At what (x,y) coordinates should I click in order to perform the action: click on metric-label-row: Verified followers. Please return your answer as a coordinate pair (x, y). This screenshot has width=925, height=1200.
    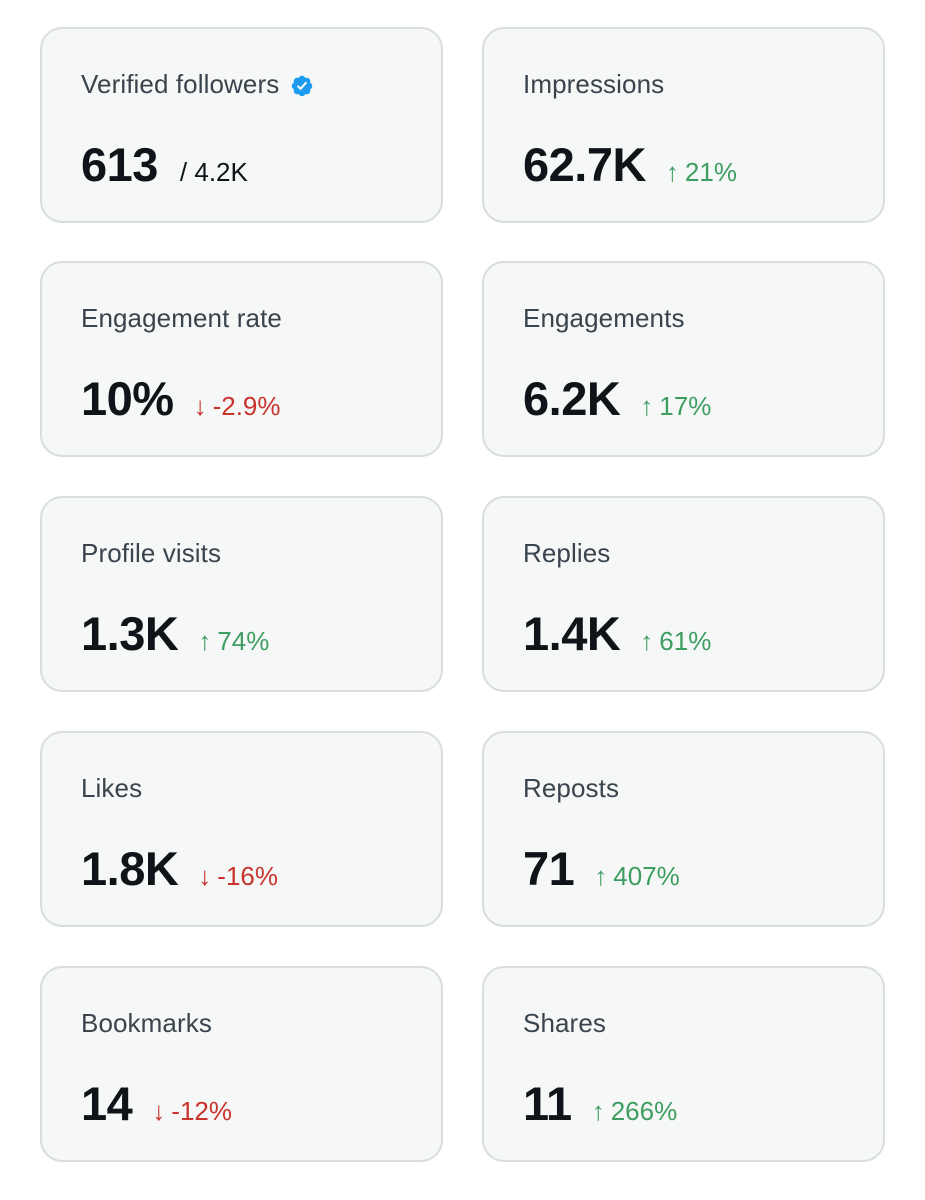
    Looking at the image, I should click on (197, 84).